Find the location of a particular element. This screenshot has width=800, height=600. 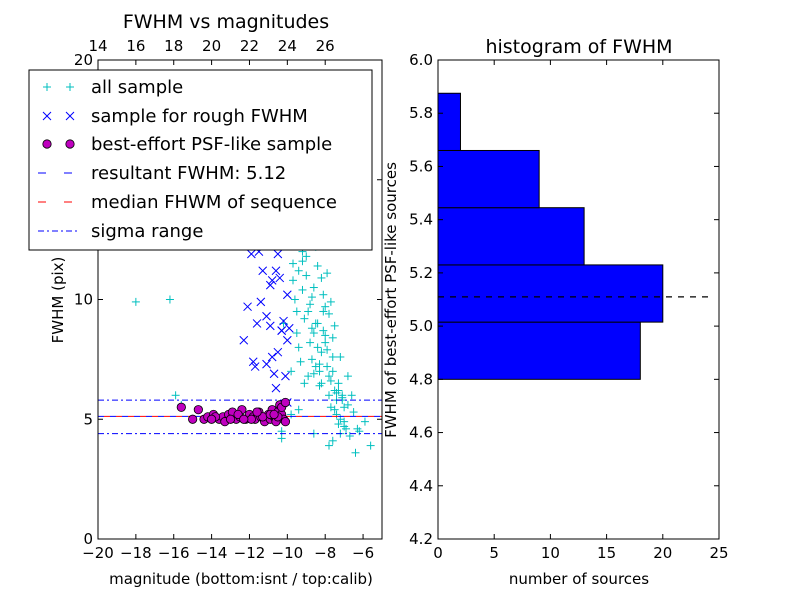

y-tick-label: 5 is located at coordinates (88, 419).